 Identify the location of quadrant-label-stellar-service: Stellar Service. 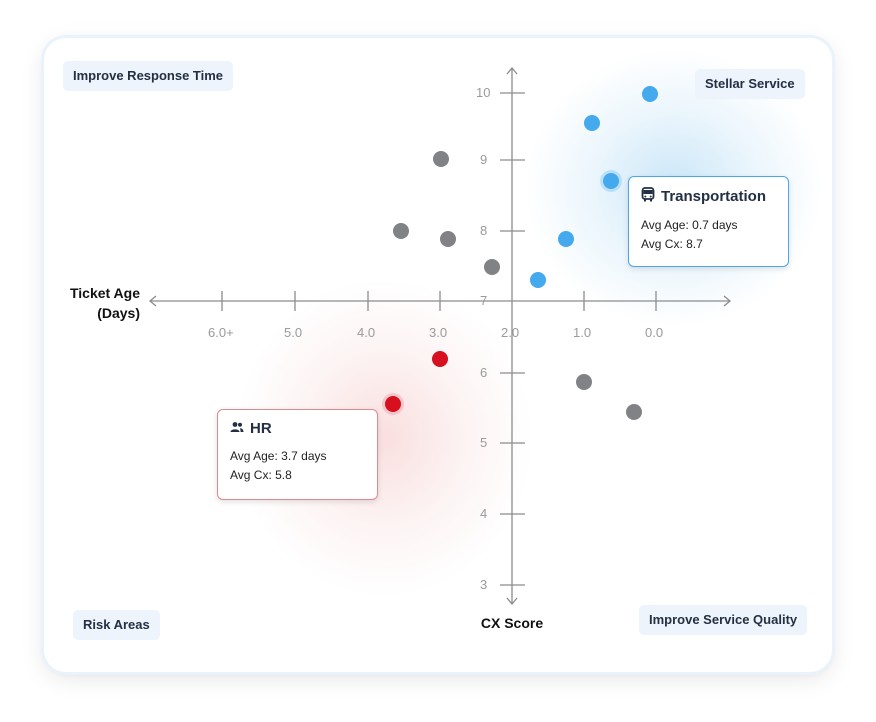
(750, 84).